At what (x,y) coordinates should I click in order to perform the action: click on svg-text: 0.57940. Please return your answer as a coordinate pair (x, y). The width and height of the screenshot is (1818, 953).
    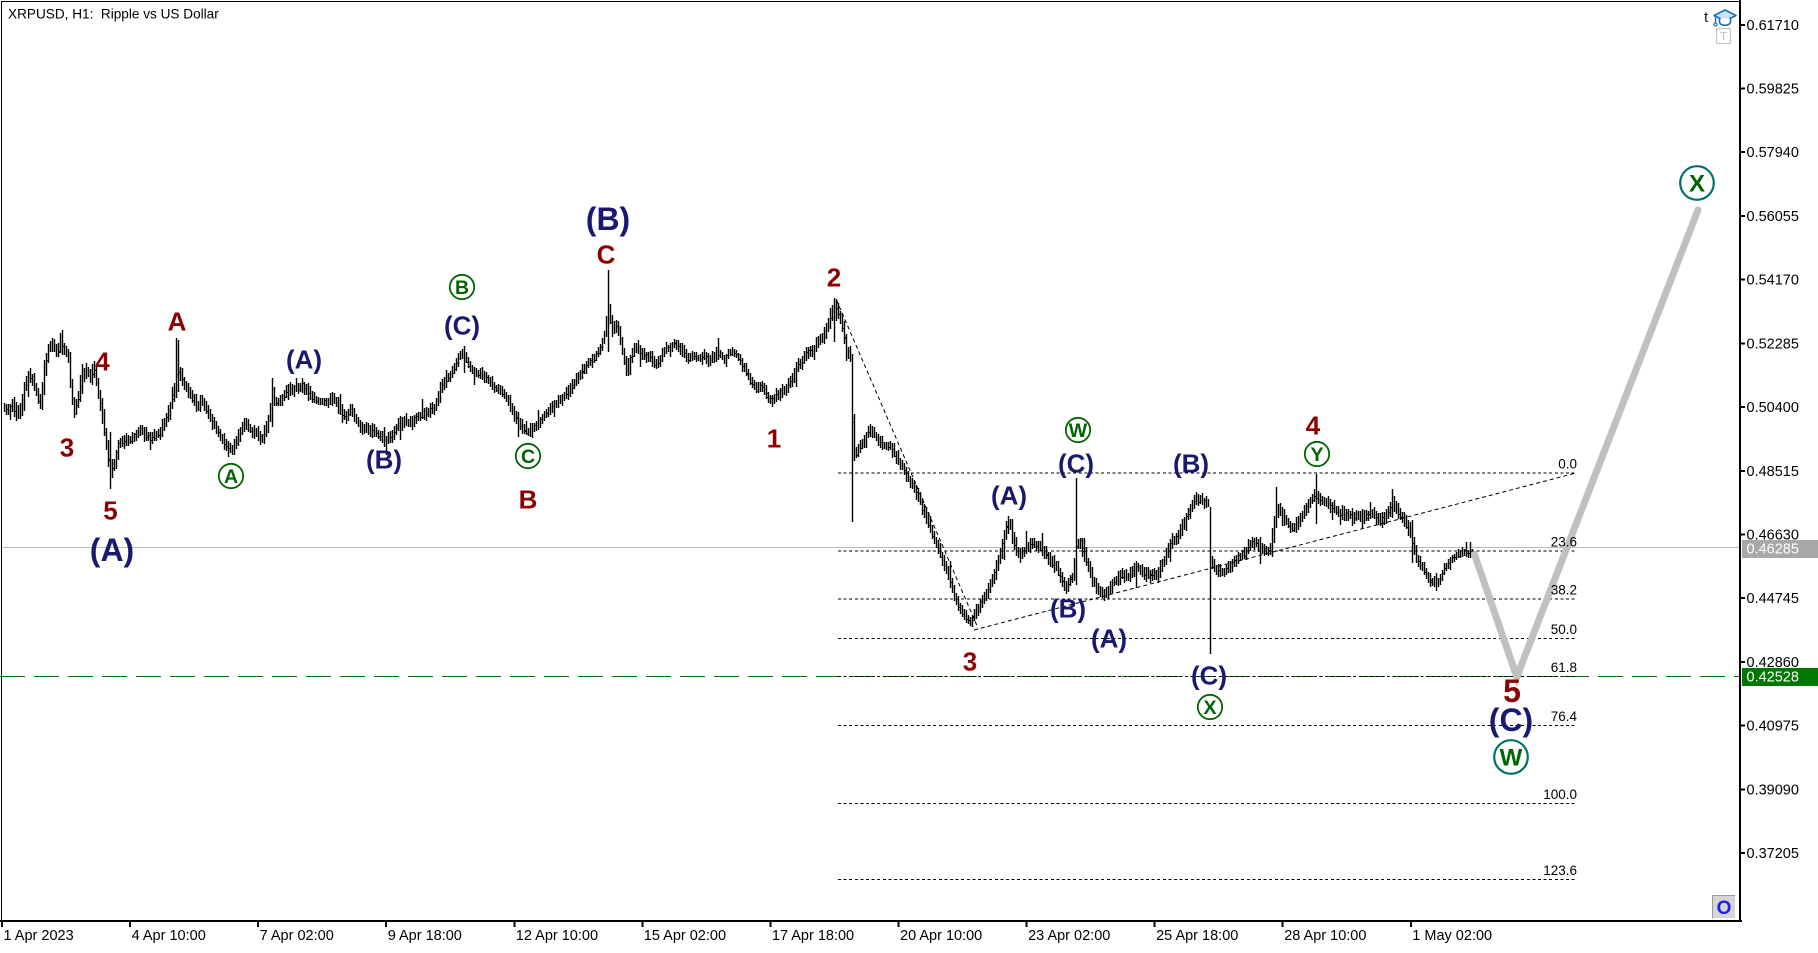
    Looking at the image, I should click on (1773, 153).